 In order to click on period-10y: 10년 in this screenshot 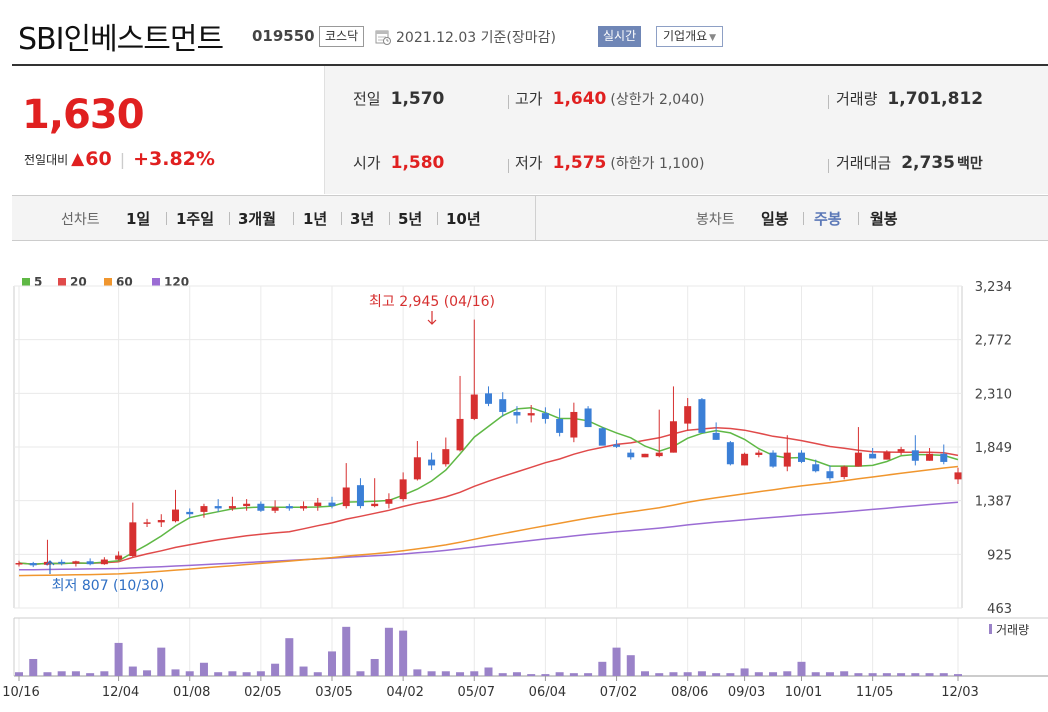, I will do `click(463, 219)`.